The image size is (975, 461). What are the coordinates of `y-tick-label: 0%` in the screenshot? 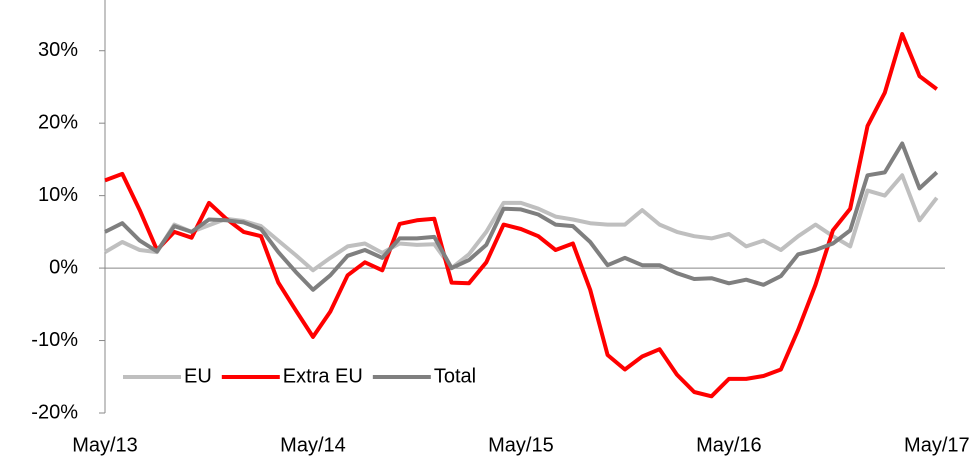 It's located at (63, 267).